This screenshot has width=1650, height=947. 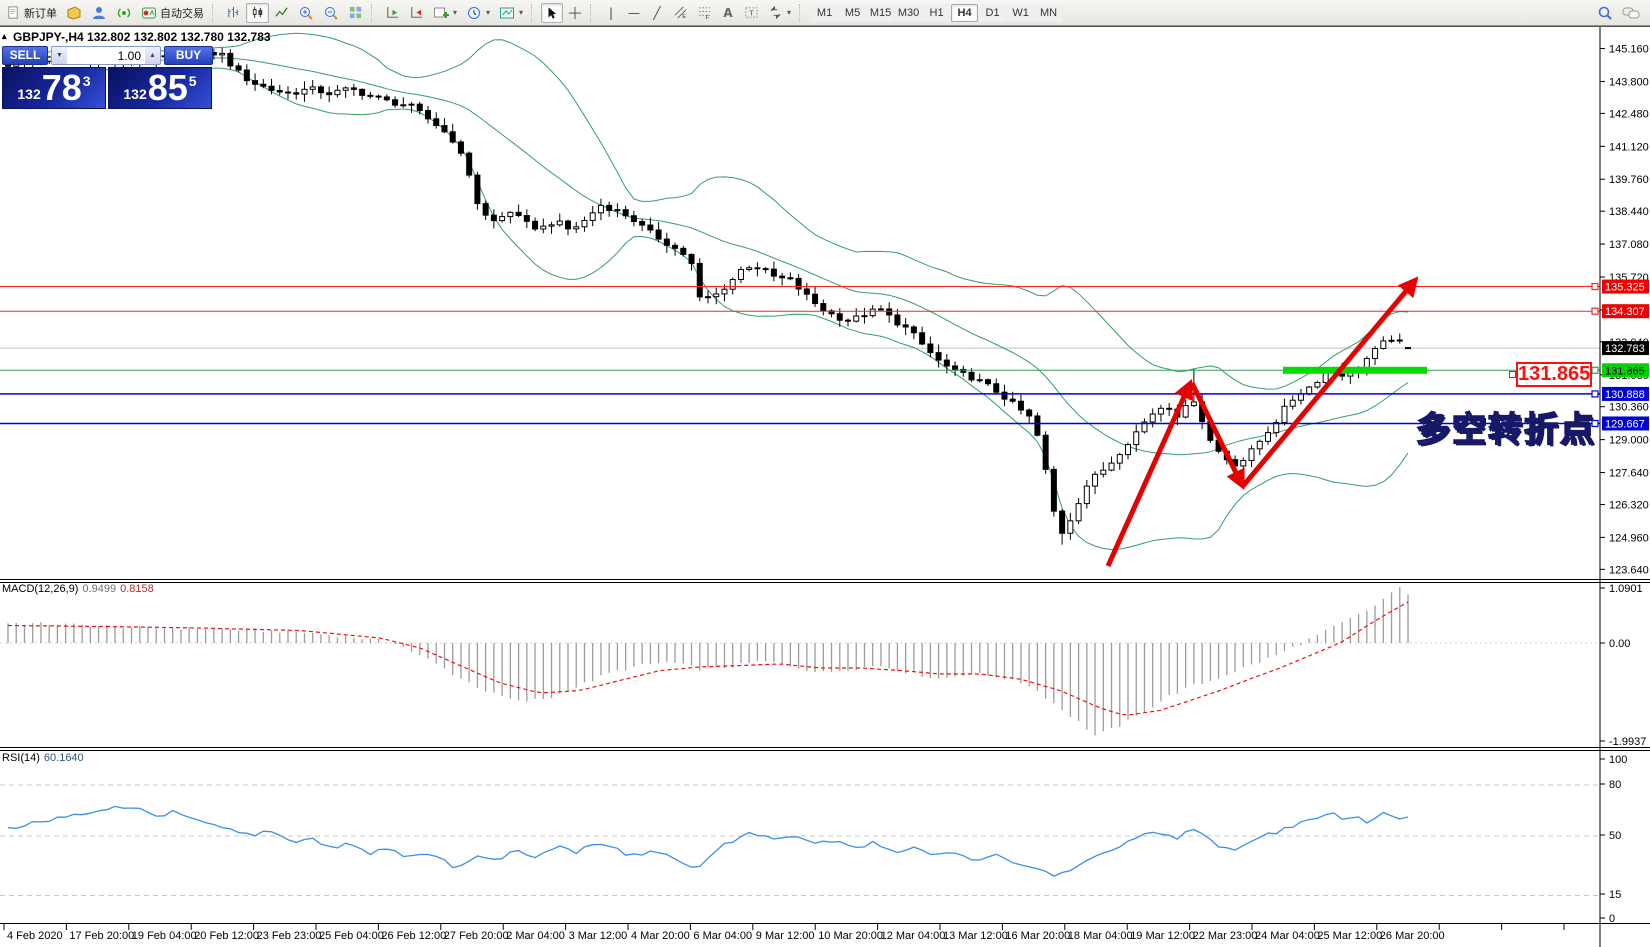 I want to click on svg-text: 18 Mar 04:00, so click(x=1100, y=936).